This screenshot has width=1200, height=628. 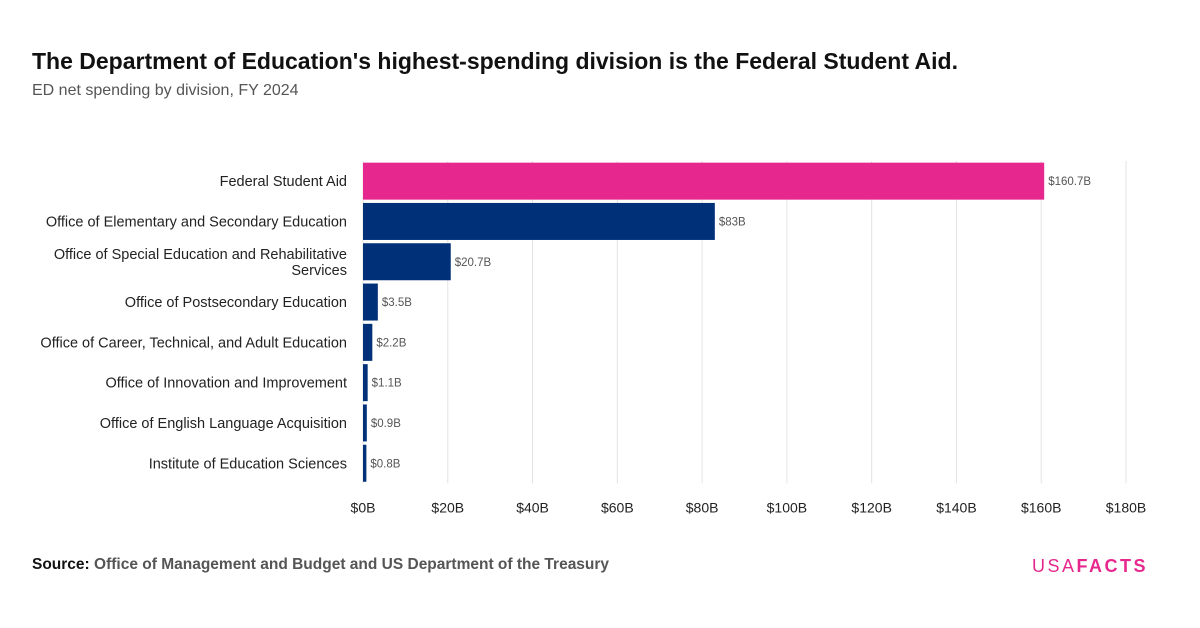 I want to click on category-label-line: Office of Innovation and Improvement, so click(x=226, y=384).